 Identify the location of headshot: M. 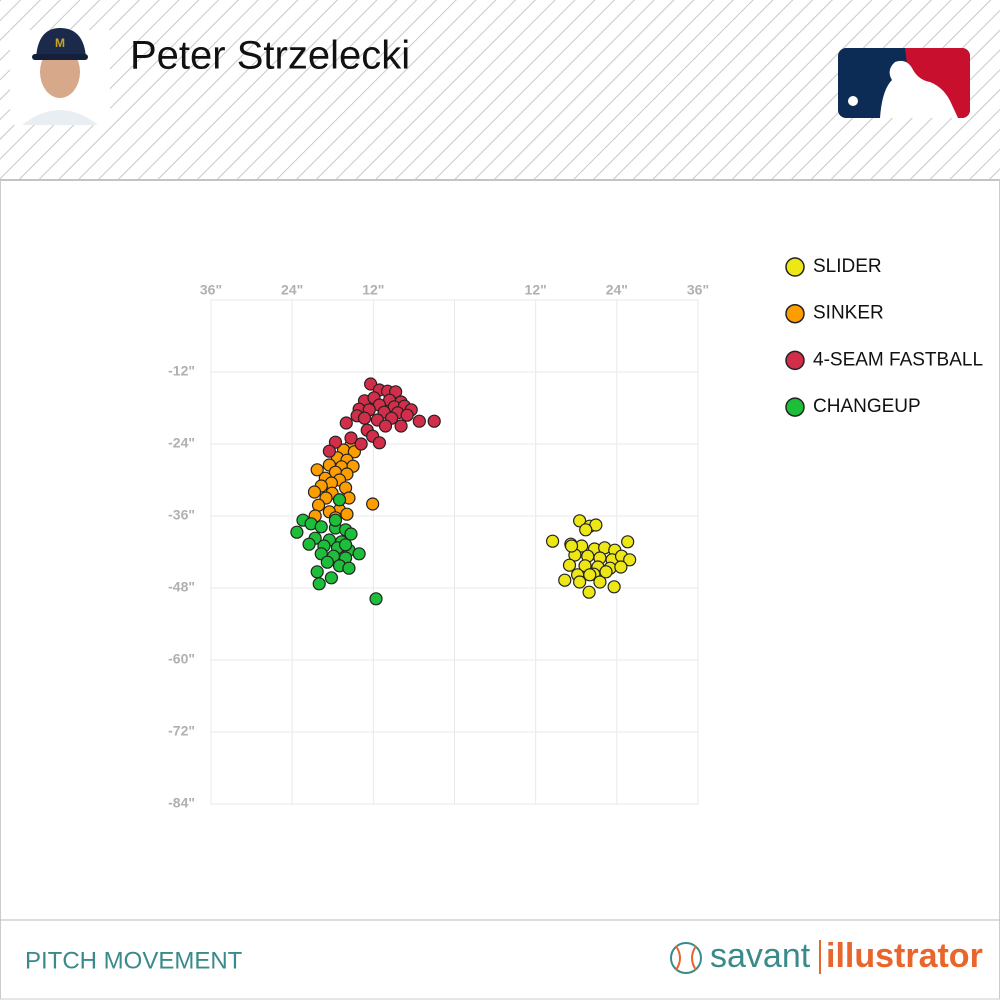
(60, 76).